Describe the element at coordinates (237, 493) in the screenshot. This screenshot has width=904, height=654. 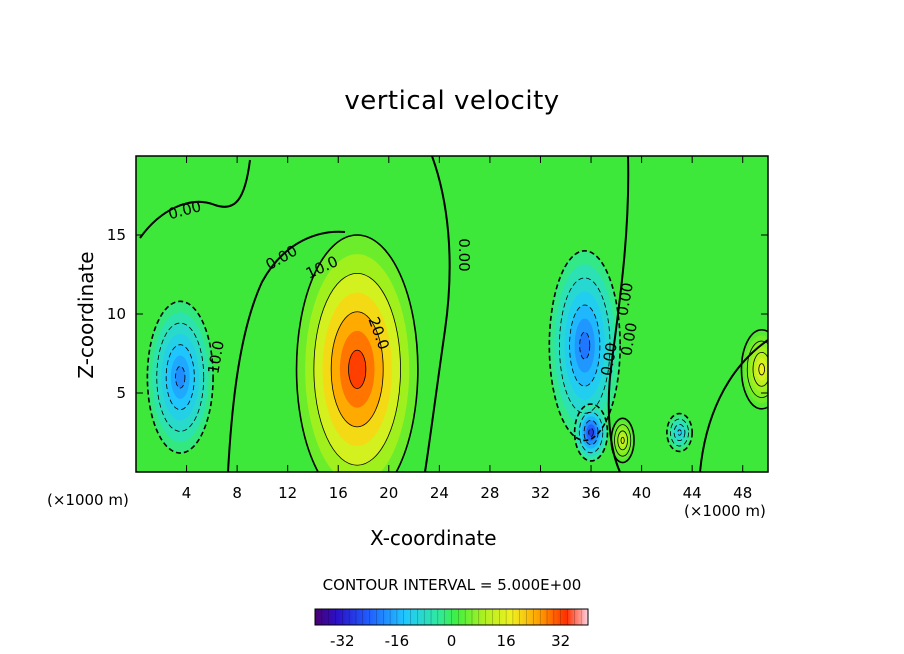
I see `x-tick-label: 8` at that location.